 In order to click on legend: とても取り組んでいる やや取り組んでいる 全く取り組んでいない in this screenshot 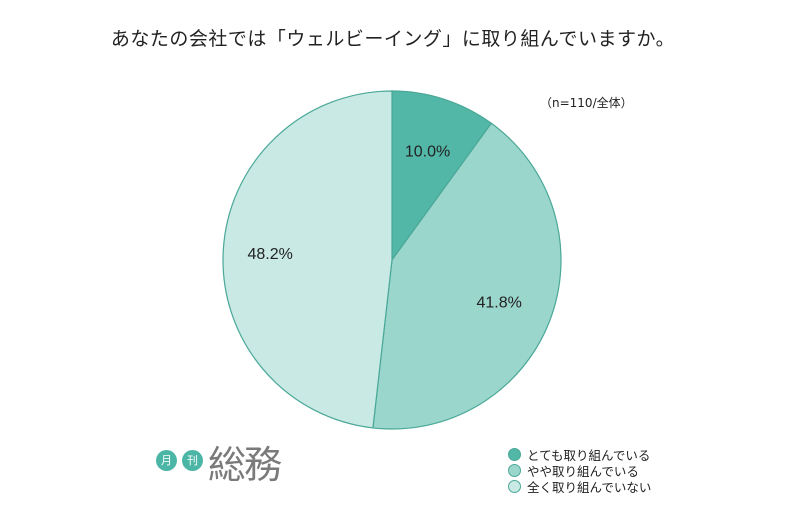, I will do `click(580, 470)`.